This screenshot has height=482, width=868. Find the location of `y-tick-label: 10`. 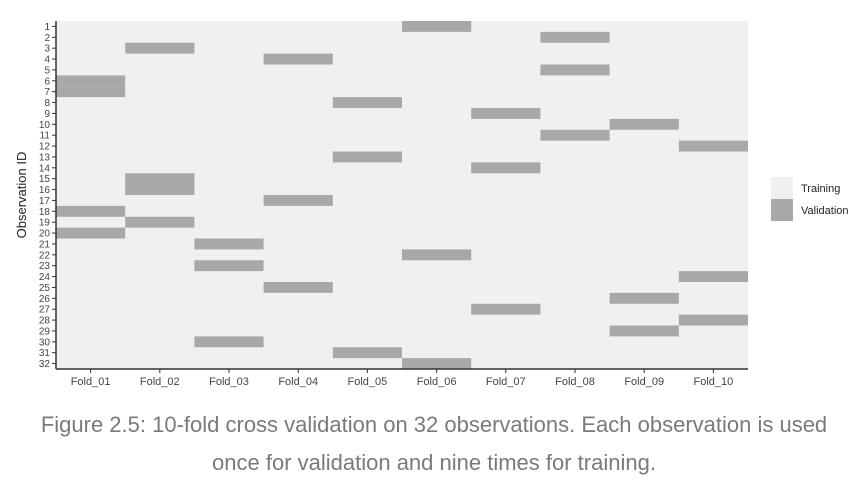

y-tick-label: 10 is located at coordinates (45, 125).